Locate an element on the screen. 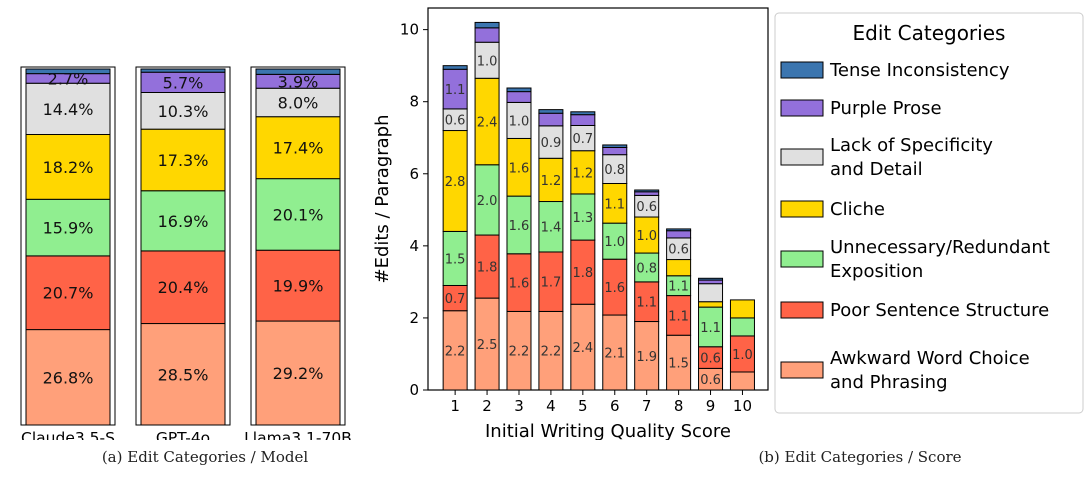  data-label: 1.7 is located at coordinates (551, 283).